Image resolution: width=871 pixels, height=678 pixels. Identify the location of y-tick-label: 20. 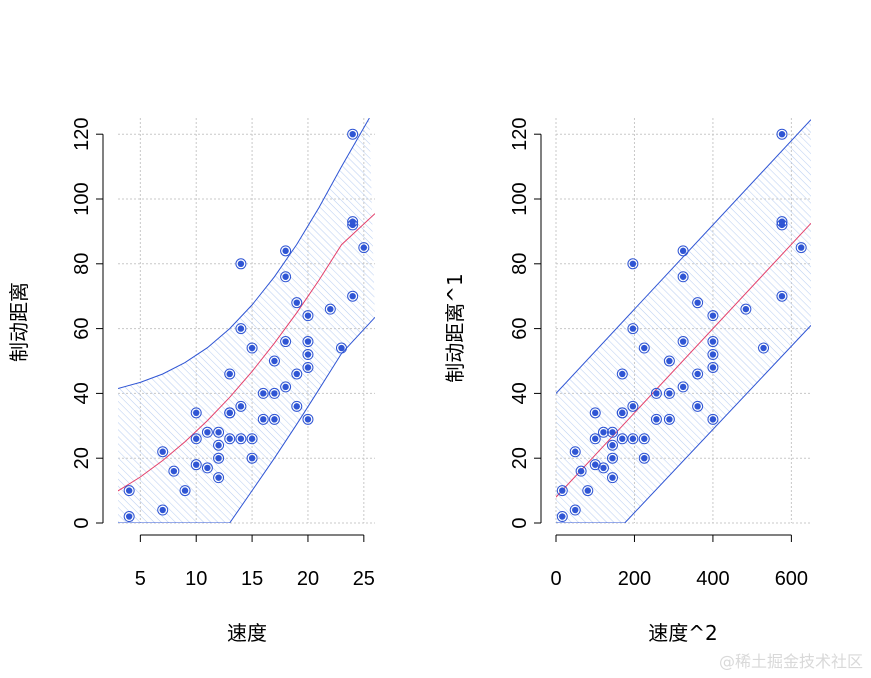
(520, 458).